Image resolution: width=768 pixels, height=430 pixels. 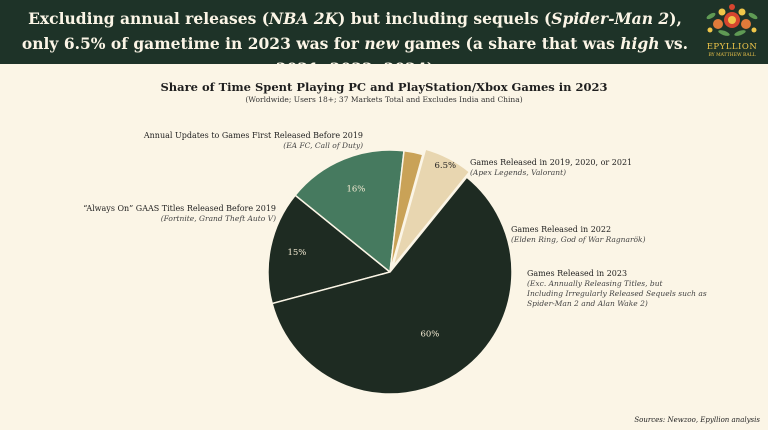 I want to click on slice-examples: (Apex Legends, Valorant), so click(x=518, y=172).